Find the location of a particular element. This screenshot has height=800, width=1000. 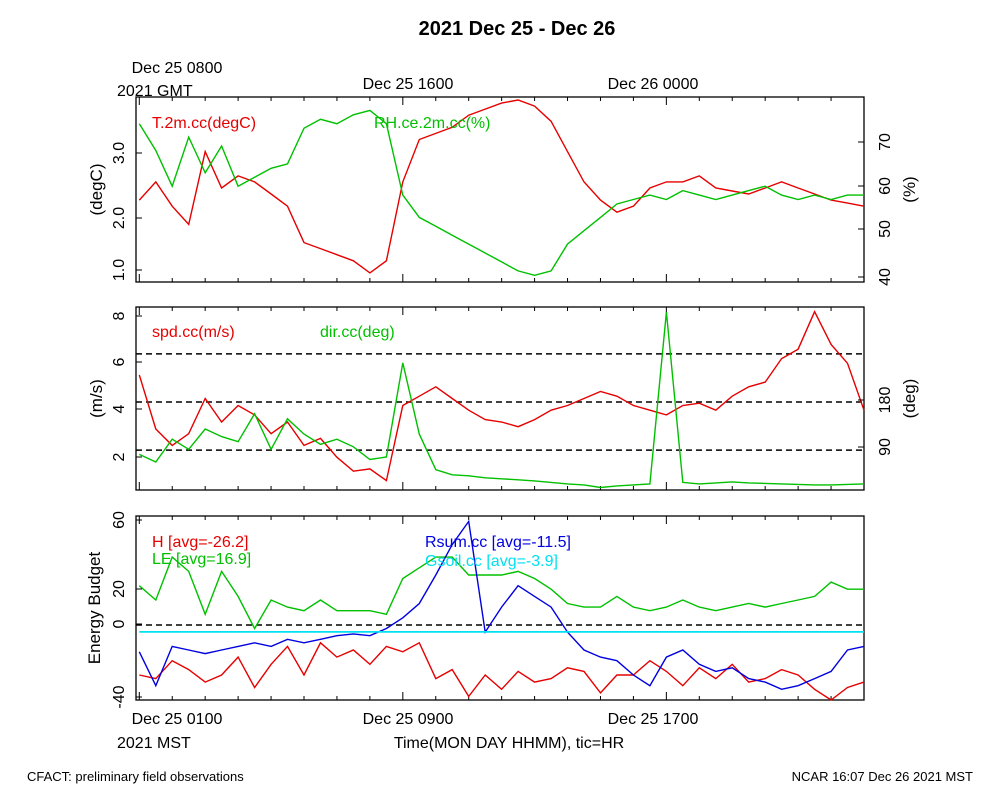

legend-label-2: dir.cc(deg) is located at coordinates (357, 332).